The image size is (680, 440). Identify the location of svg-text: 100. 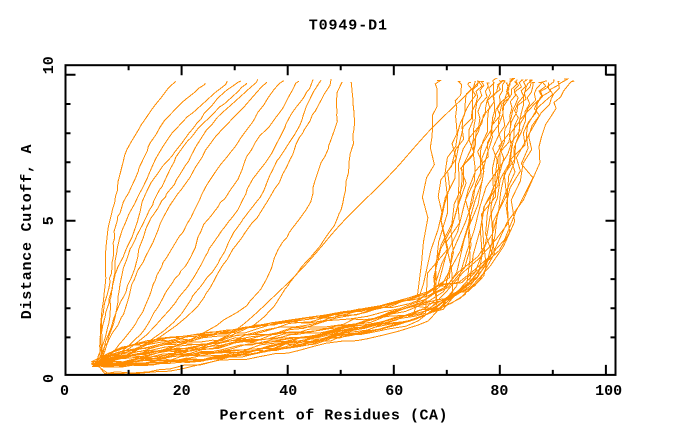
(608, 391).